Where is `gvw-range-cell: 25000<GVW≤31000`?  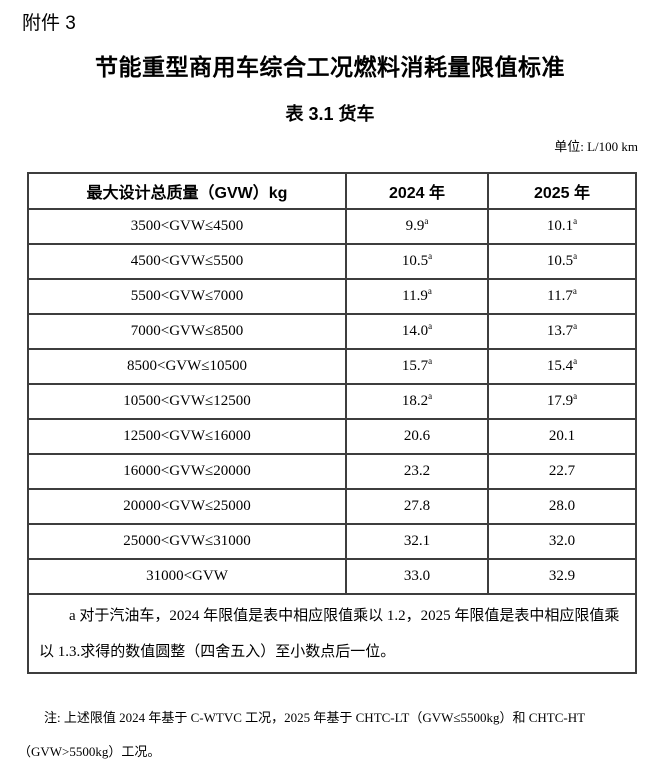
gvw-range-cell: 25000<GVW≤31000 is located at coordinates (187, 541).